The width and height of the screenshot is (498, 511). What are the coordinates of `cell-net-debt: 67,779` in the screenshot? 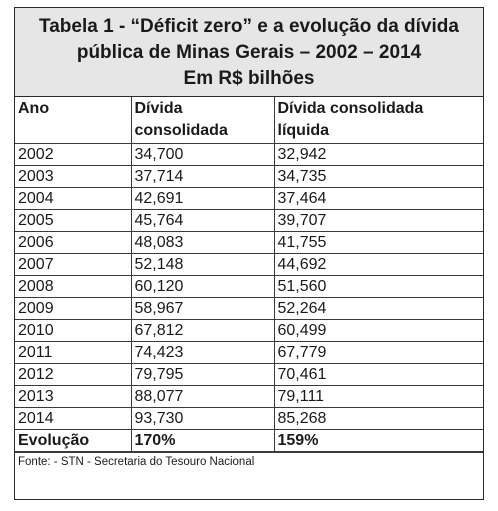 It's located at (378, 352).